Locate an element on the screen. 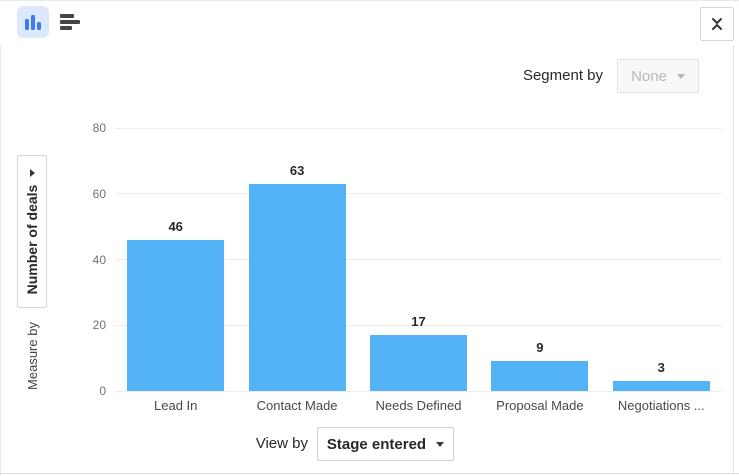 The image size is (739, 476). bar-value-label: 46 is located at coordinates (175, 226).